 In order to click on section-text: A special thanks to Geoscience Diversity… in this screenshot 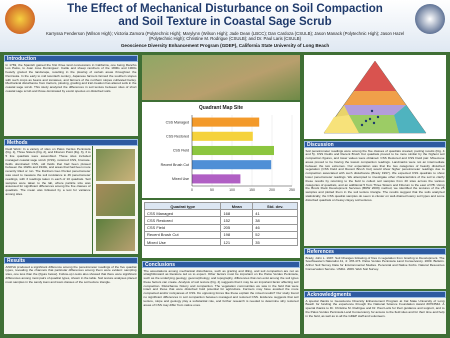, I will do `click(375, 316)`.